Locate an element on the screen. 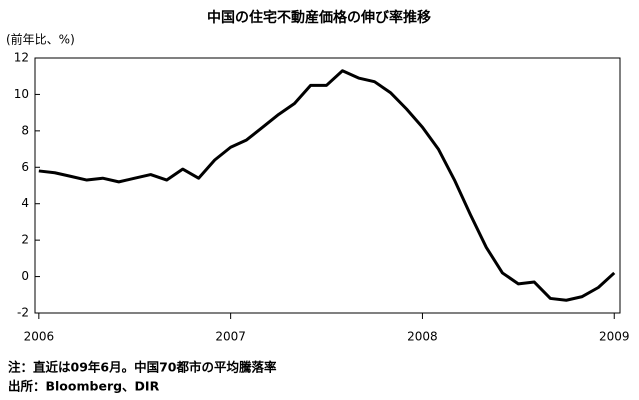 The image size is (639, 400). y-tick-label: 10 is located at coordinates (21, 94).